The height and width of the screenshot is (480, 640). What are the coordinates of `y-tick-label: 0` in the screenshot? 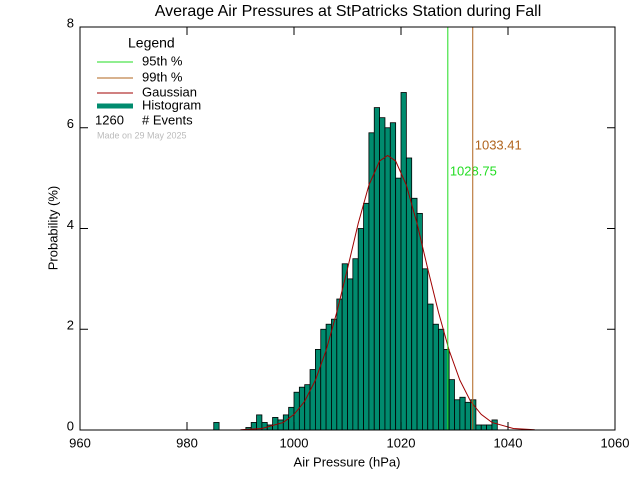 It's located at (70, 425).